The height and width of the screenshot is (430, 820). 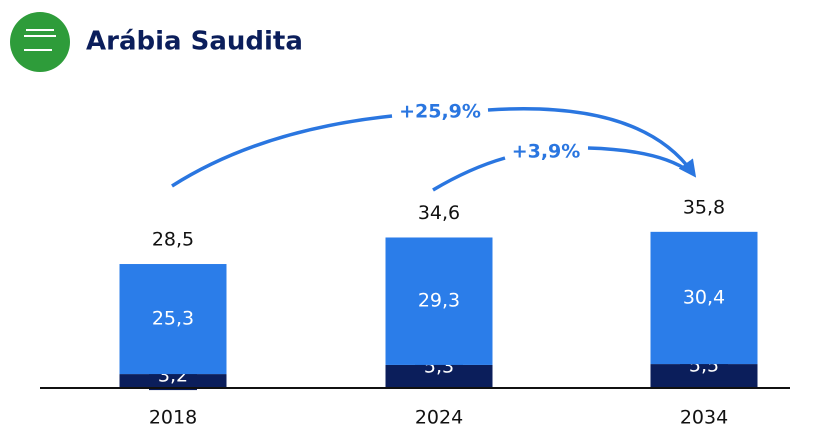 I want to click on total-label: 35,8, so click(x=704, y=207).